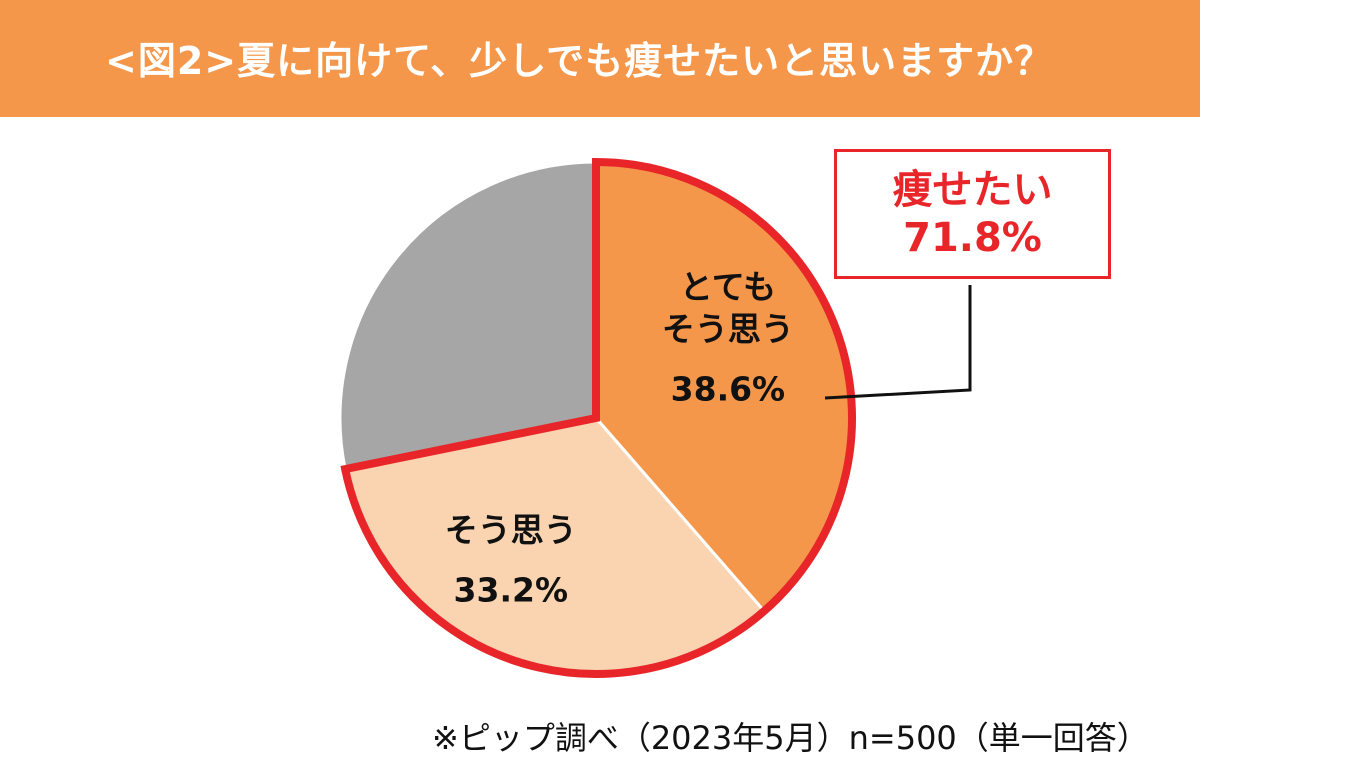 This screenshot has height=780, width=1357. I want to click on slice-value-1: 38.6%, so click(728, 389).